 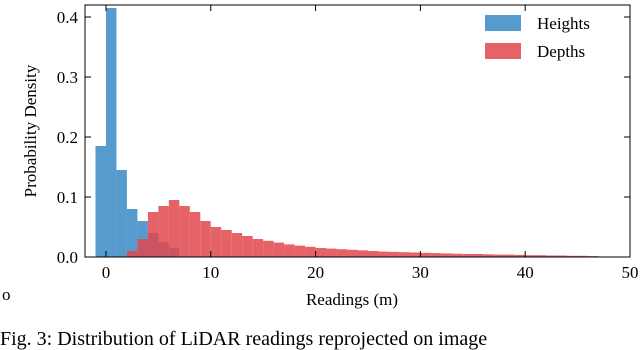 What do you see at coordinates (67, 197) in the screenshot?
I see `y-tick-label: 0.1` at bounding box center [67, 197].